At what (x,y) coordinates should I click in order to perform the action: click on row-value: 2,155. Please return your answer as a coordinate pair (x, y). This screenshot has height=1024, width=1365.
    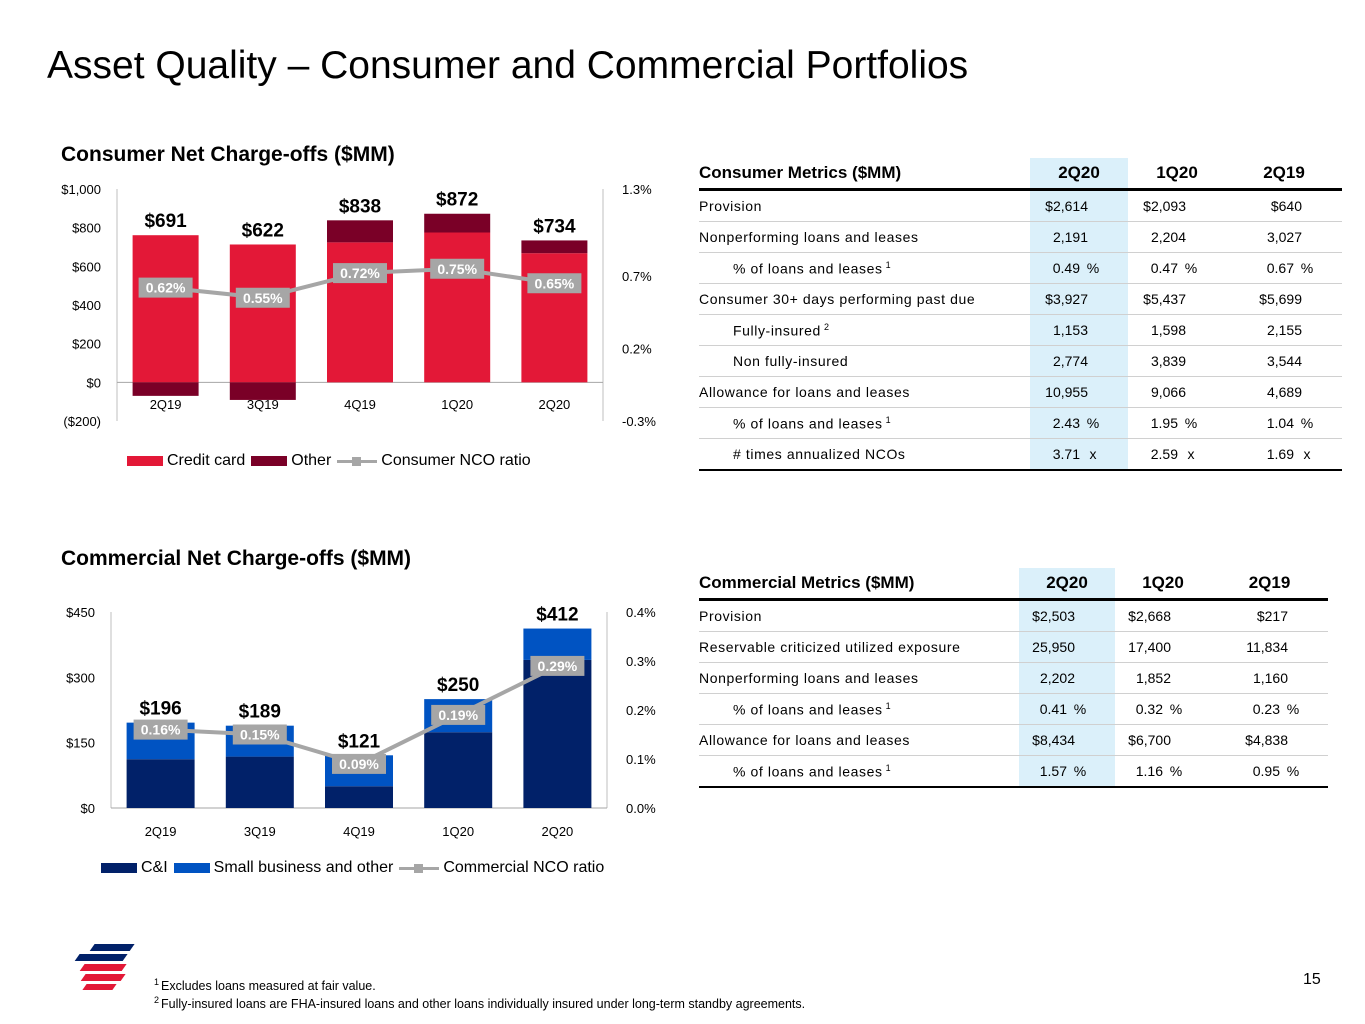
    Looking at the image, I should click on (1284, 330).